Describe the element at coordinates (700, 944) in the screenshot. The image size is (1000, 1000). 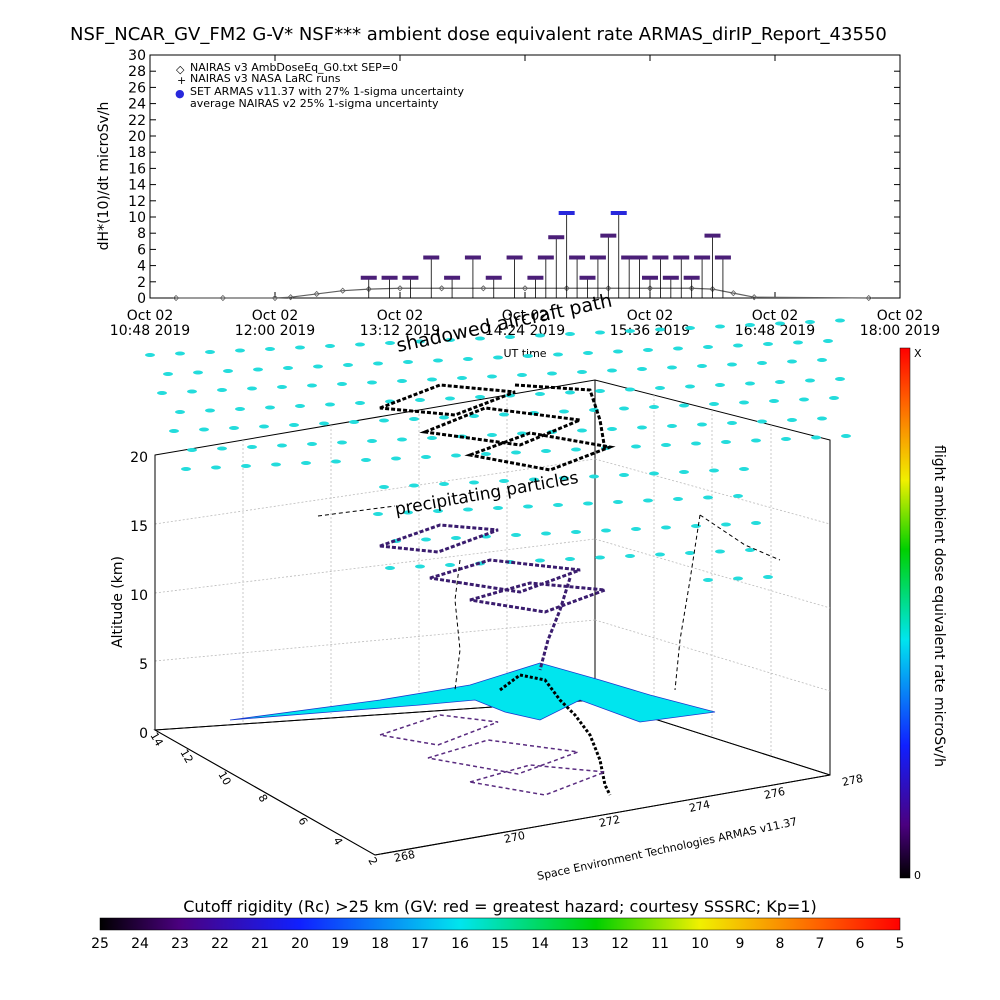
I see `rigidity-tick-label: 10` at that location.